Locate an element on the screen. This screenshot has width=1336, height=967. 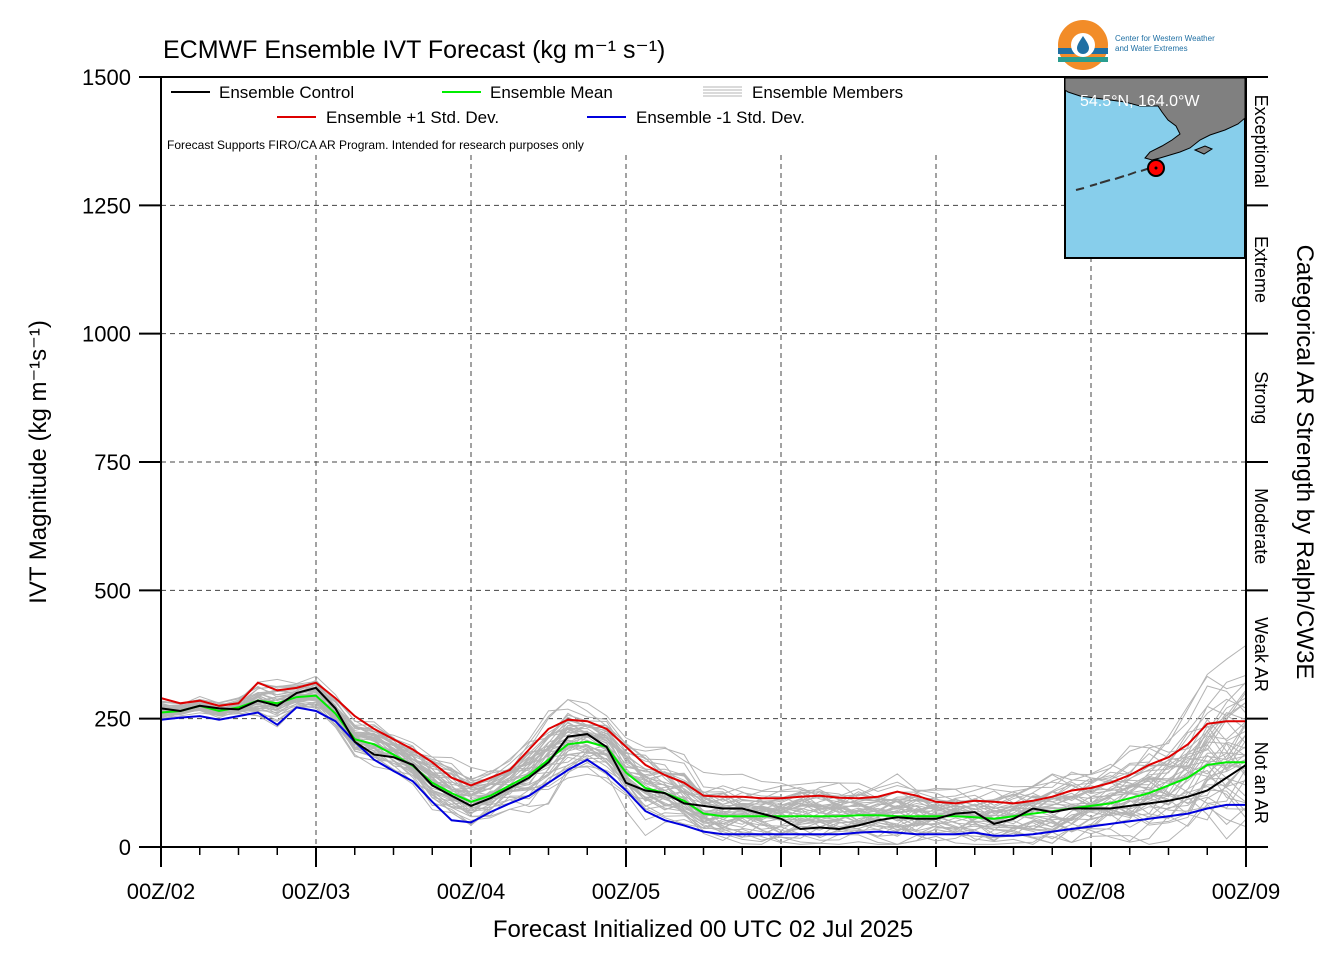
ar-category-label: Not an AR is located at coordinates (1261, 783).